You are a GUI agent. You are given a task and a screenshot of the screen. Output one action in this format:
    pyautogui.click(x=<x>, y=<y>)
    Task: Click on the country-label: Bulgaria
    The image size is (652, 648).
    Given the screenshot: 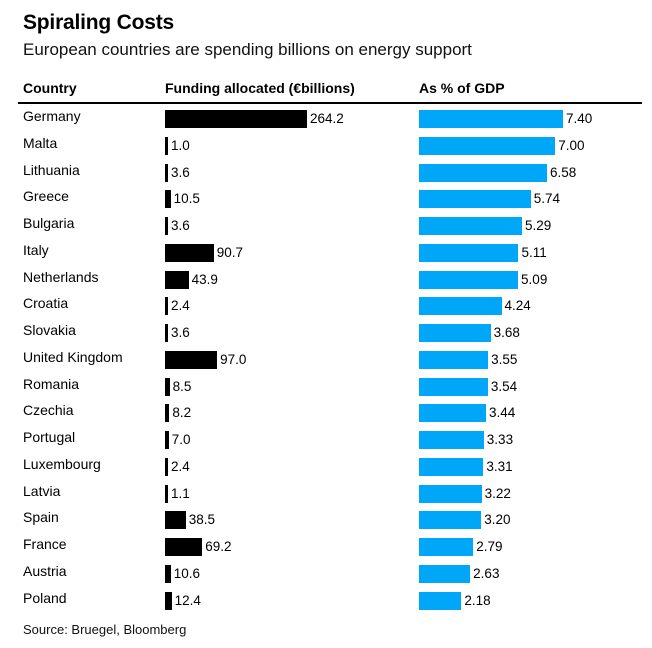 What is the action you would take?
    pyautogui.click(x=49, y=223)
    